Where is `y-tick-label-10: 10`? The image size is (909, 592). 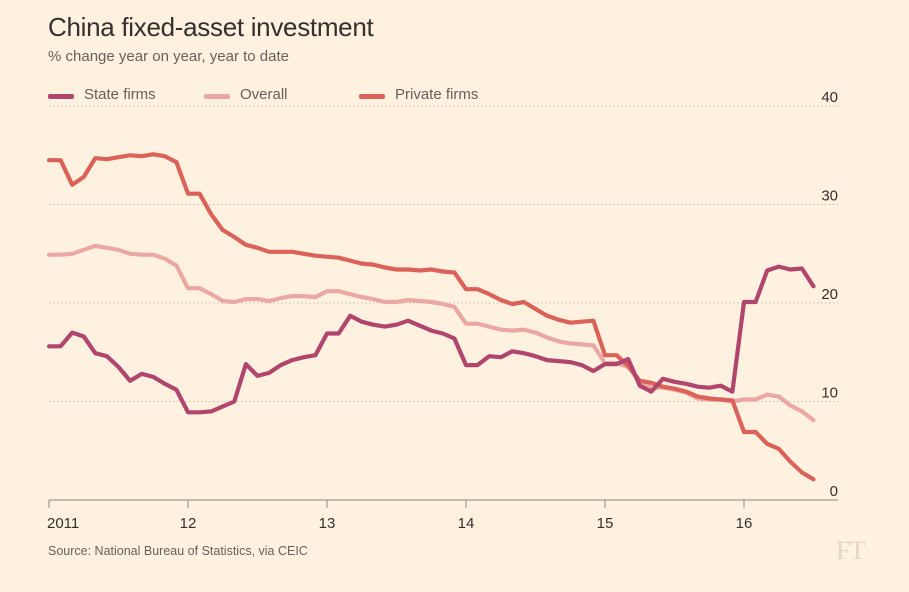 y-tick-label-10: 10 is located at coordinates (829, 393).